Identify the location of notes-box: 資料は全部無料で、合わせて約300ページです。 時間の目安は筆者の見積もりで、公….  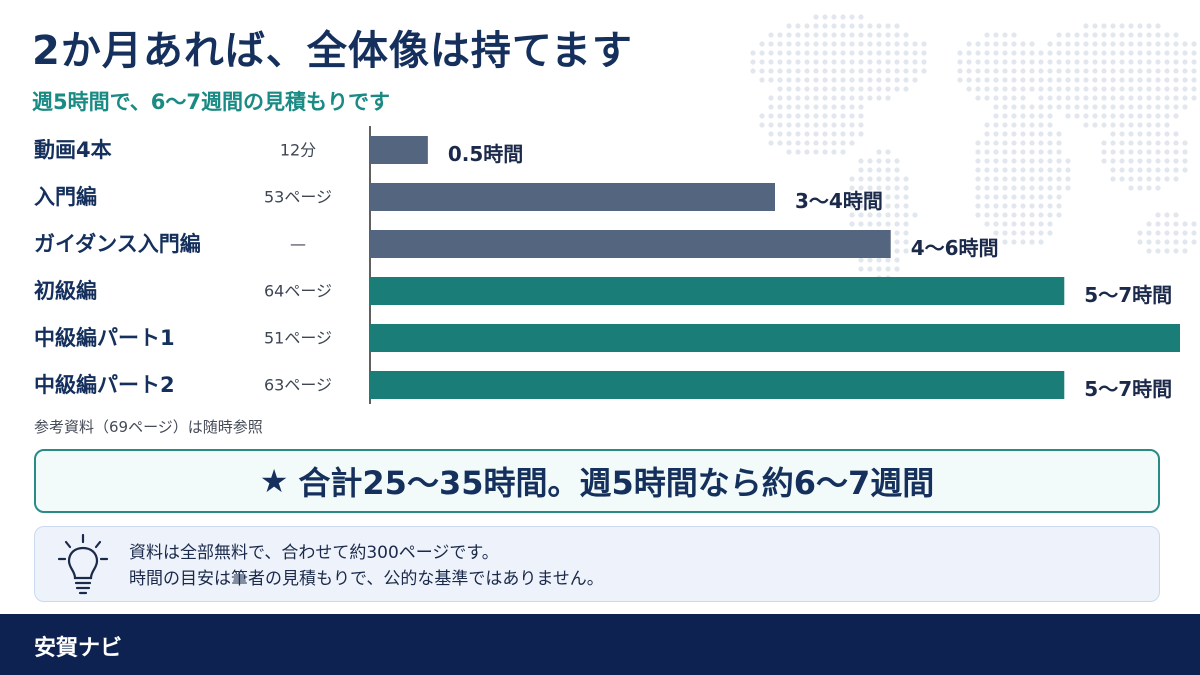
(597, 564).